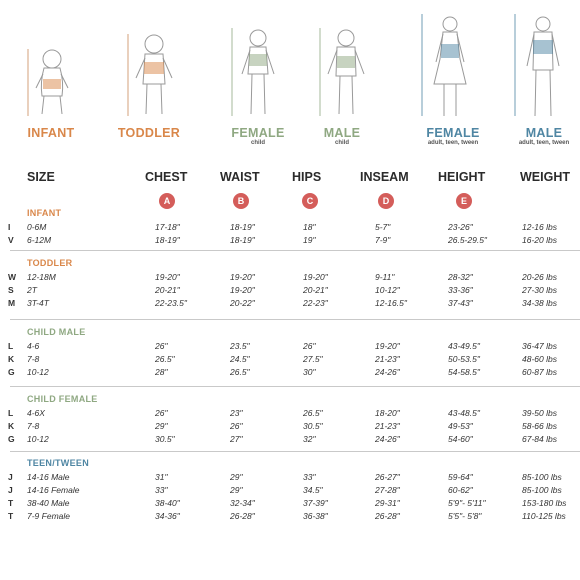 Image resolution: width=580 pixels, height=580 pixels. Describe the element at coordinates (462, 177) in the screenshot. I see `column-height: HEIGHT` at that location.